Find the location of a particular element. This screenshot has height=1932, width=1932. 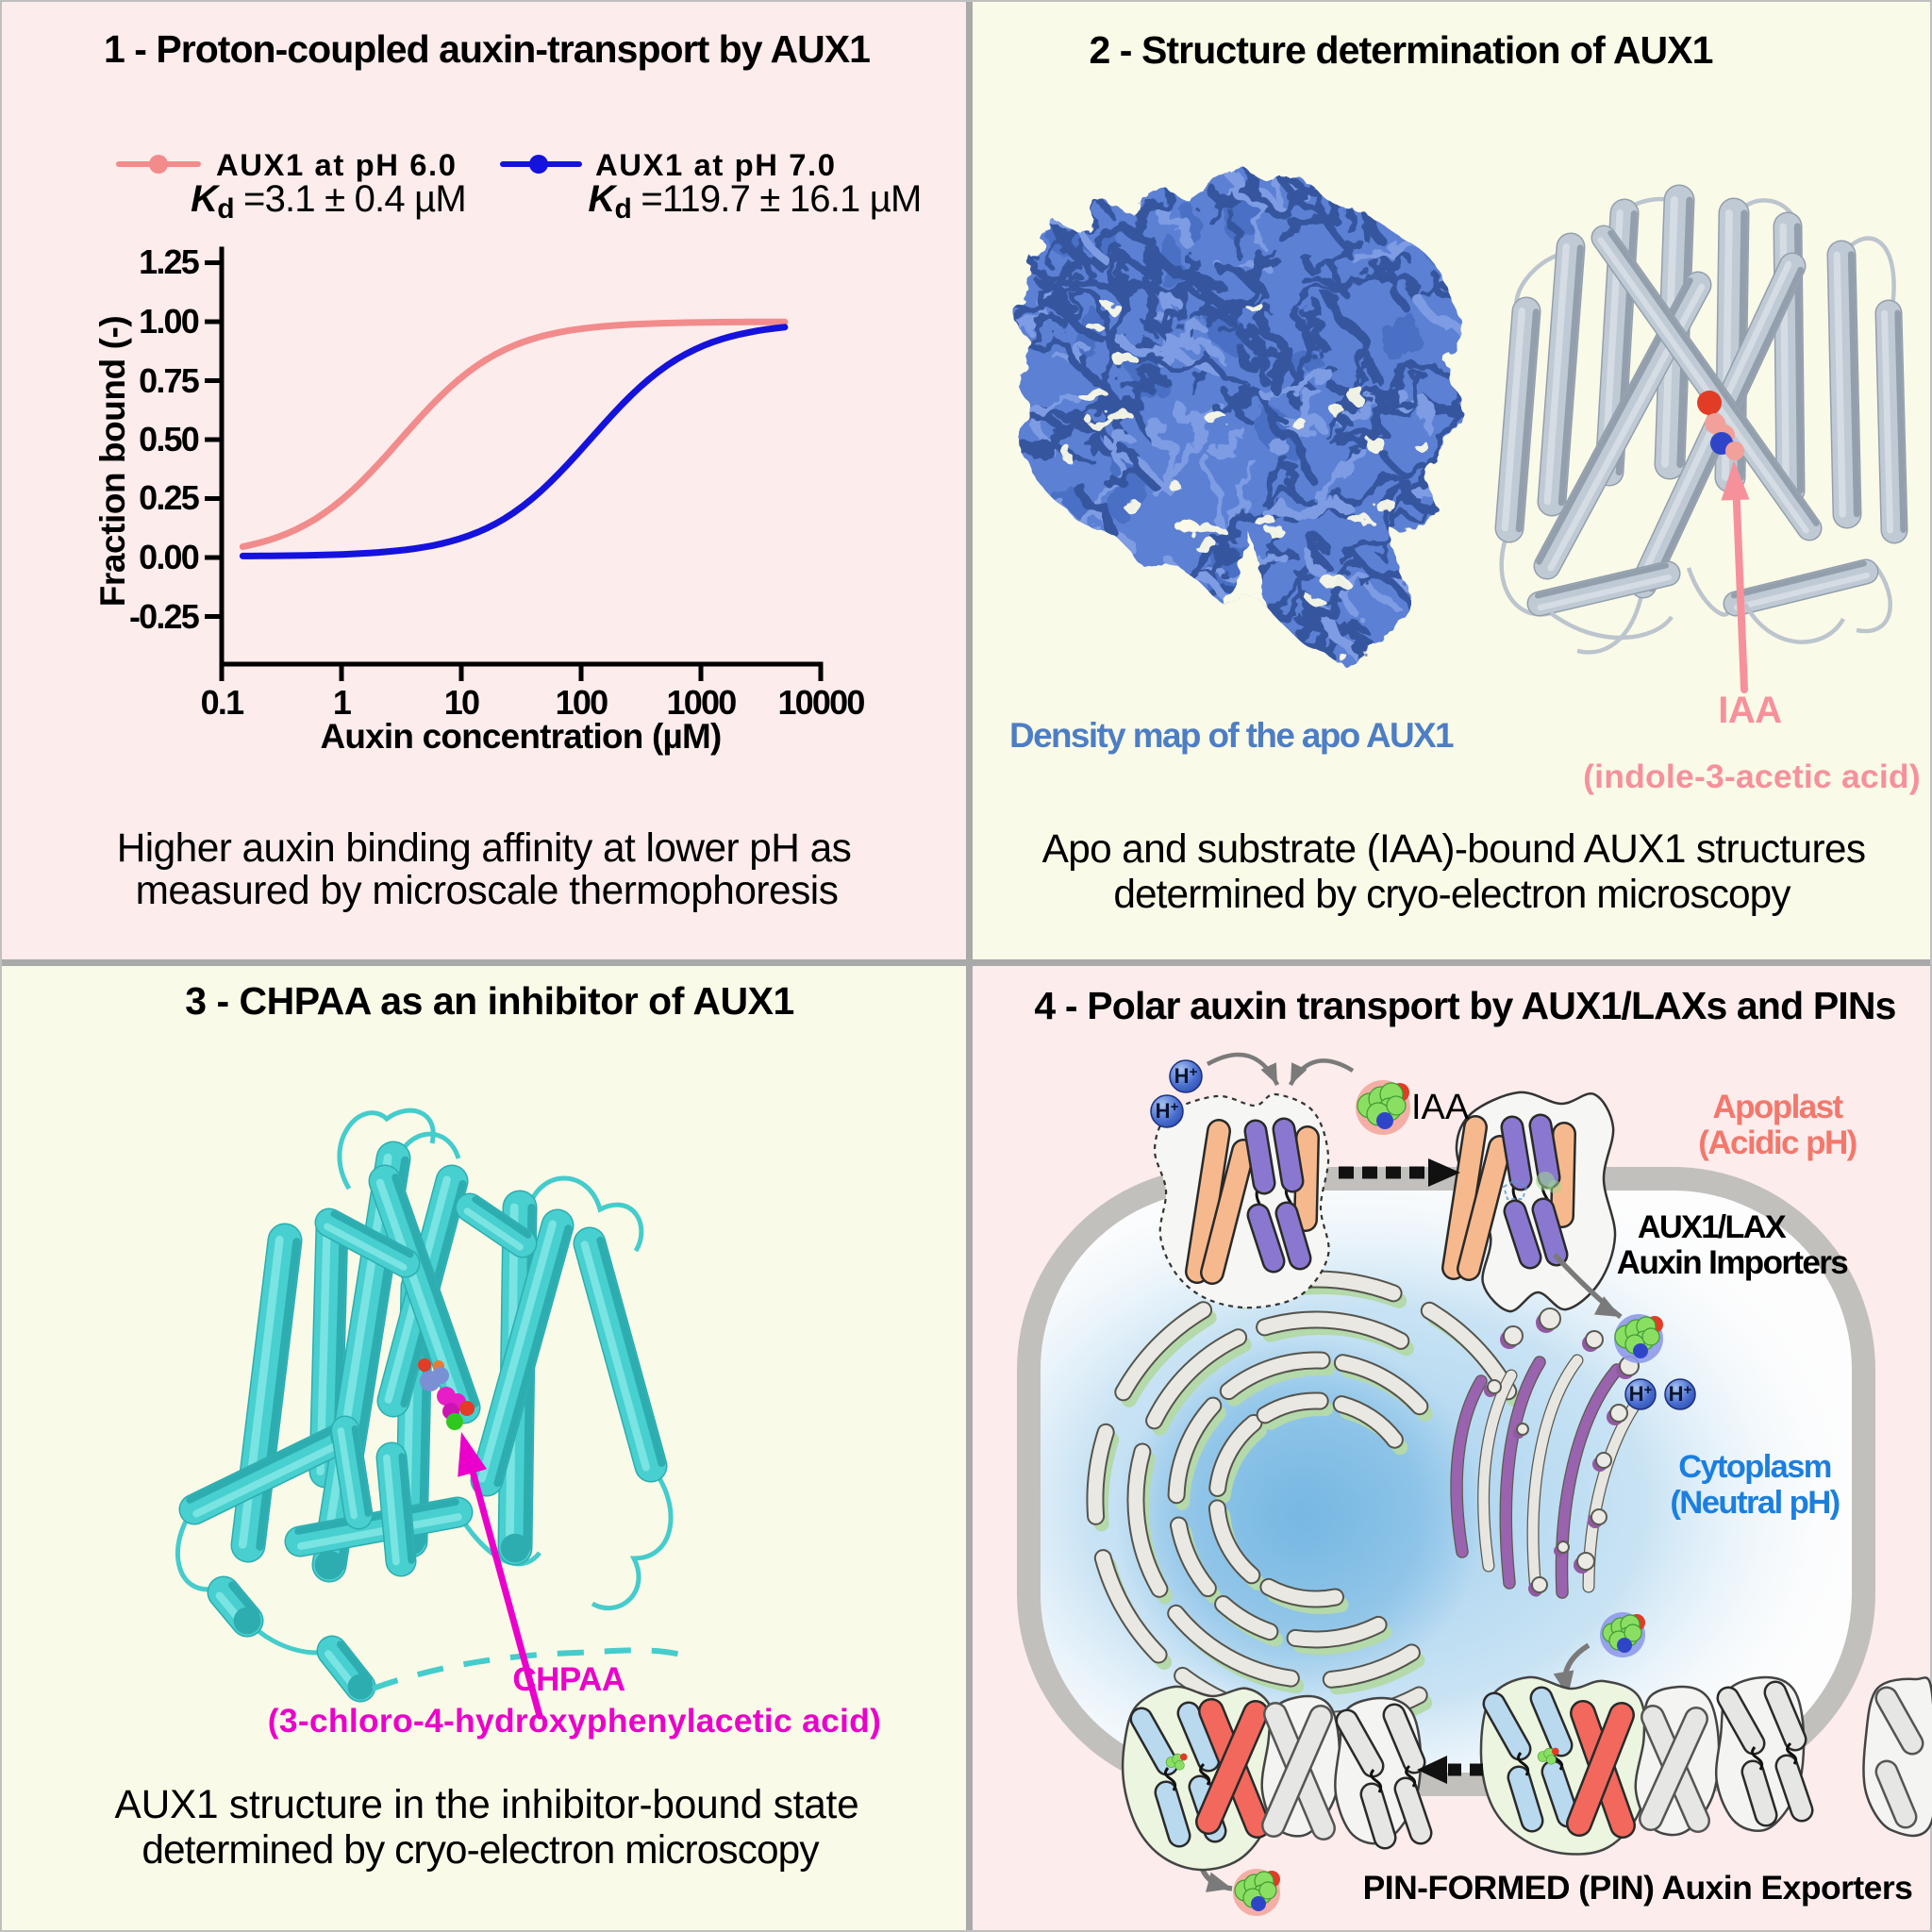

svg-text: CHPAA is located at coordinates (568, 1679).